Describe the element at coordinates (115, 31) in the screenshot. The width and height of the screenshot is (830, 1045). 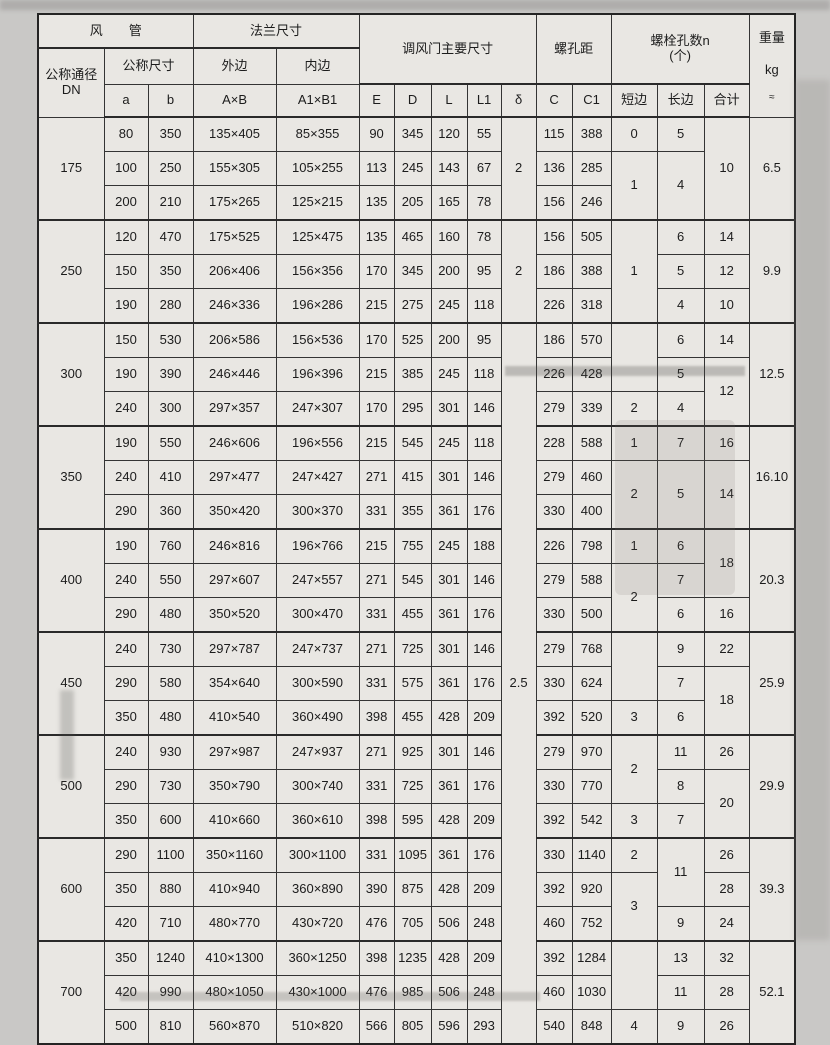
I see `header-wind-pipe: 风 管` at that location.